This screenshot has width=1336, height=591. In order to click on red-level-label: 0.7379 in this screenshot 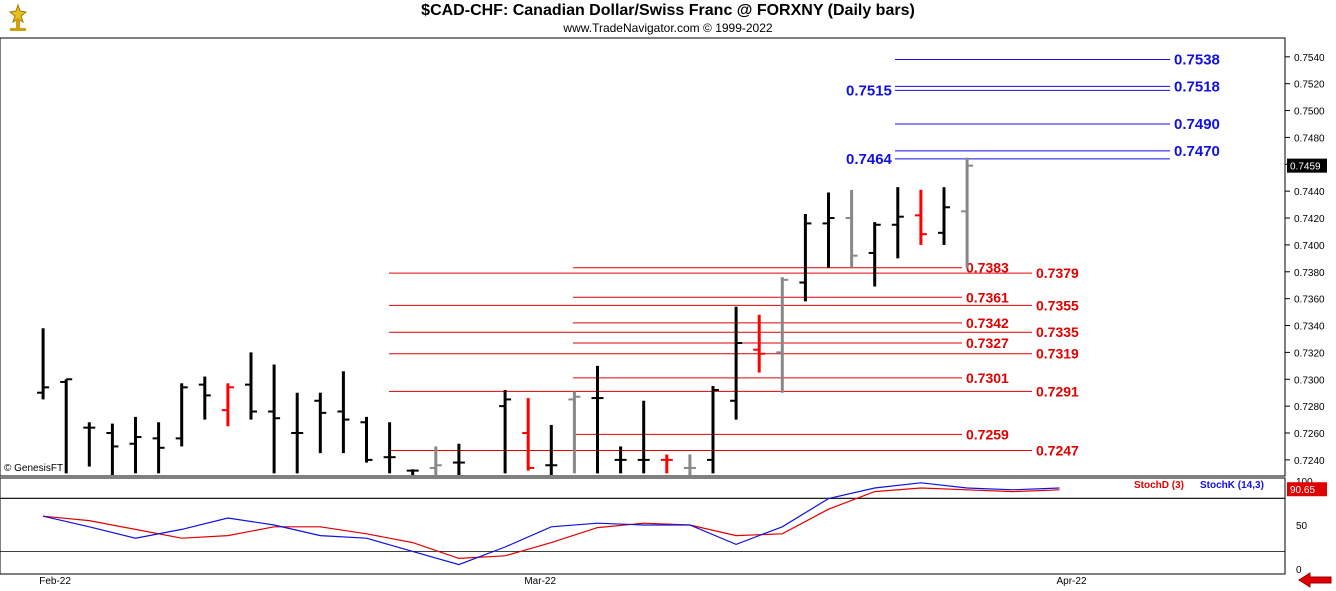, I will do `click(1057, 273)`.